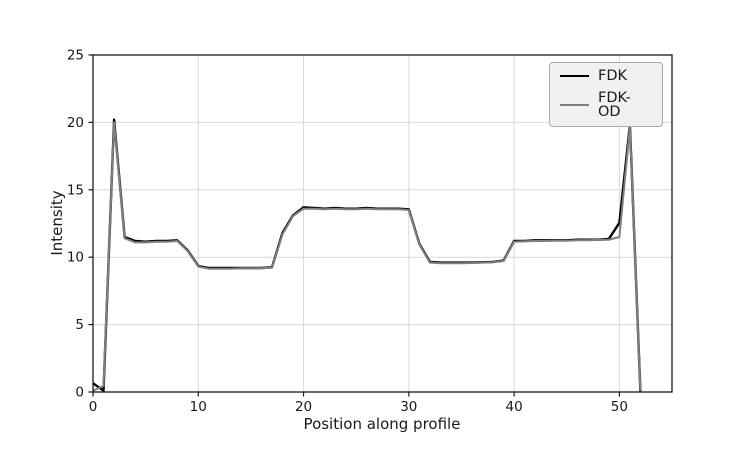  What do you see at coordinates (303, 407) in the screenshot?
I see `x-tick-label: 20` at bounding box center [303, 407].